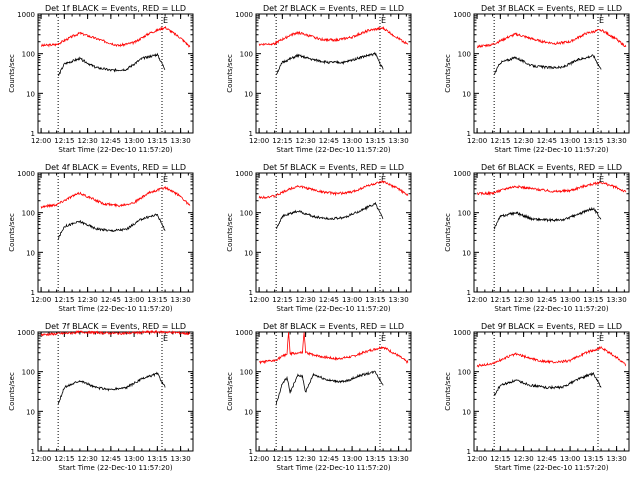  Describe the element at coordinates (115, 326) in the screenshot. I see `chart-title: Det 7f BLACK = Events, RED = LLD` at that location.